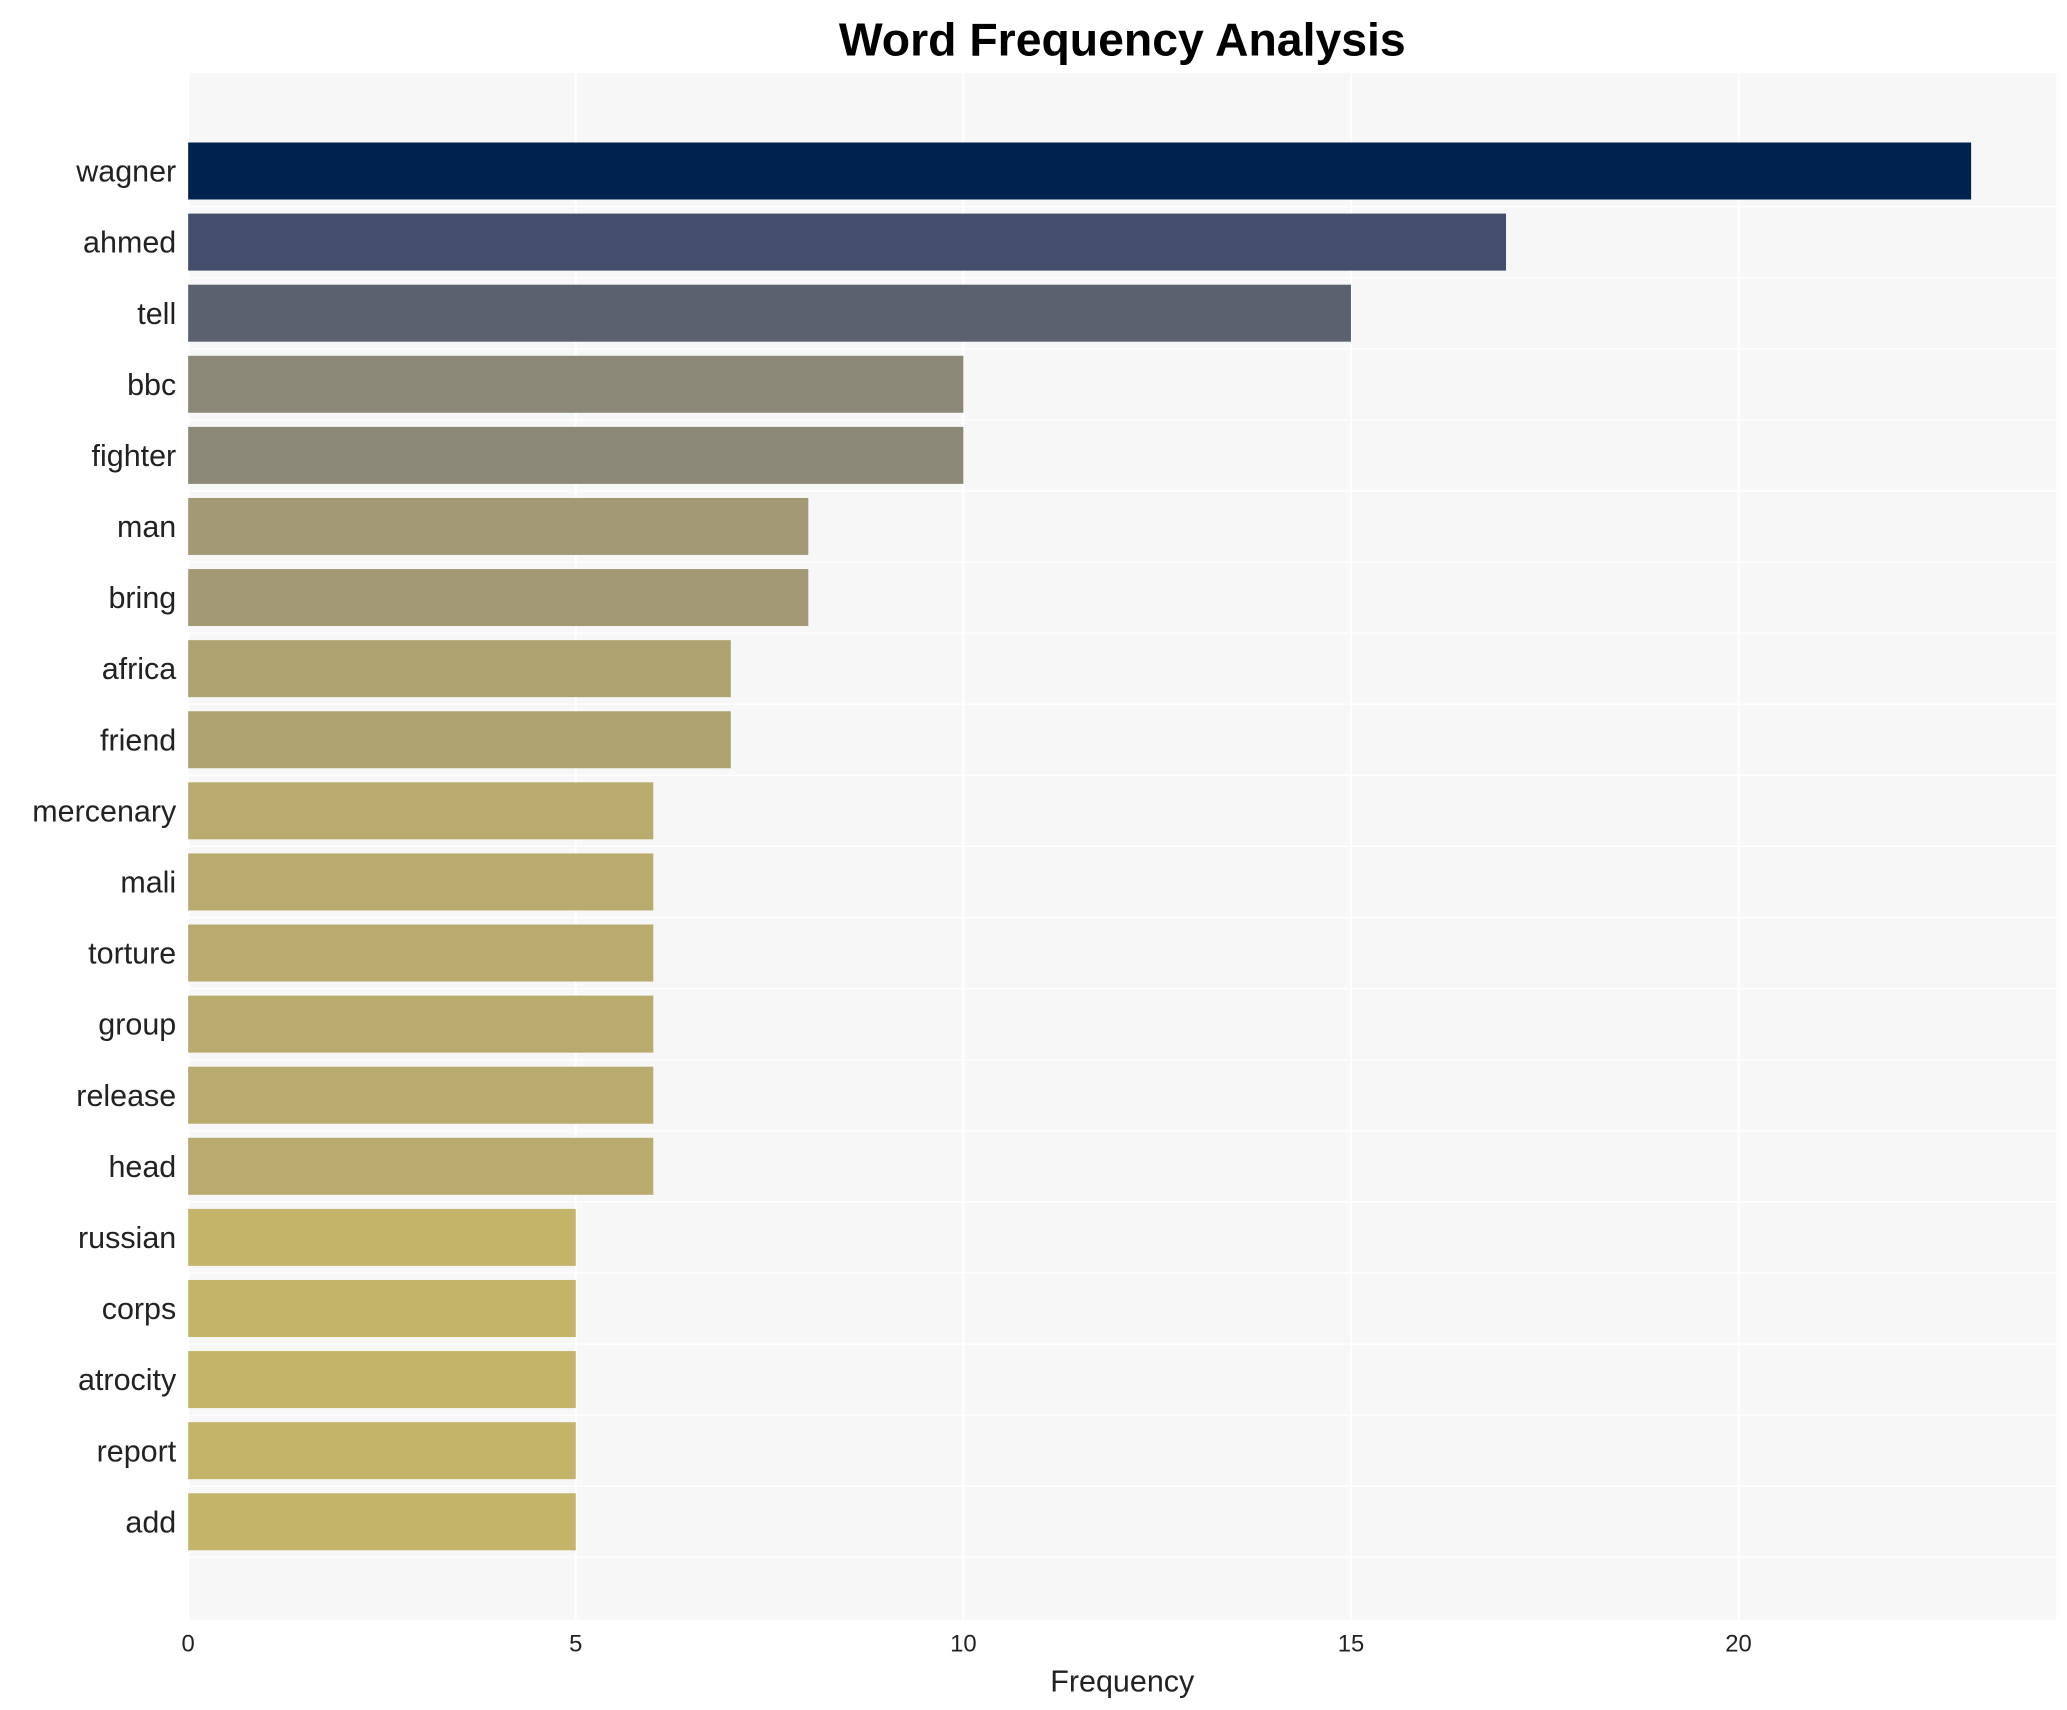 The image size is (2067, 1710). What do you see at coordinates (104, 811) in the screenshot?
I see `y-tick-label: mercenary` at bounding box center [104, 811].